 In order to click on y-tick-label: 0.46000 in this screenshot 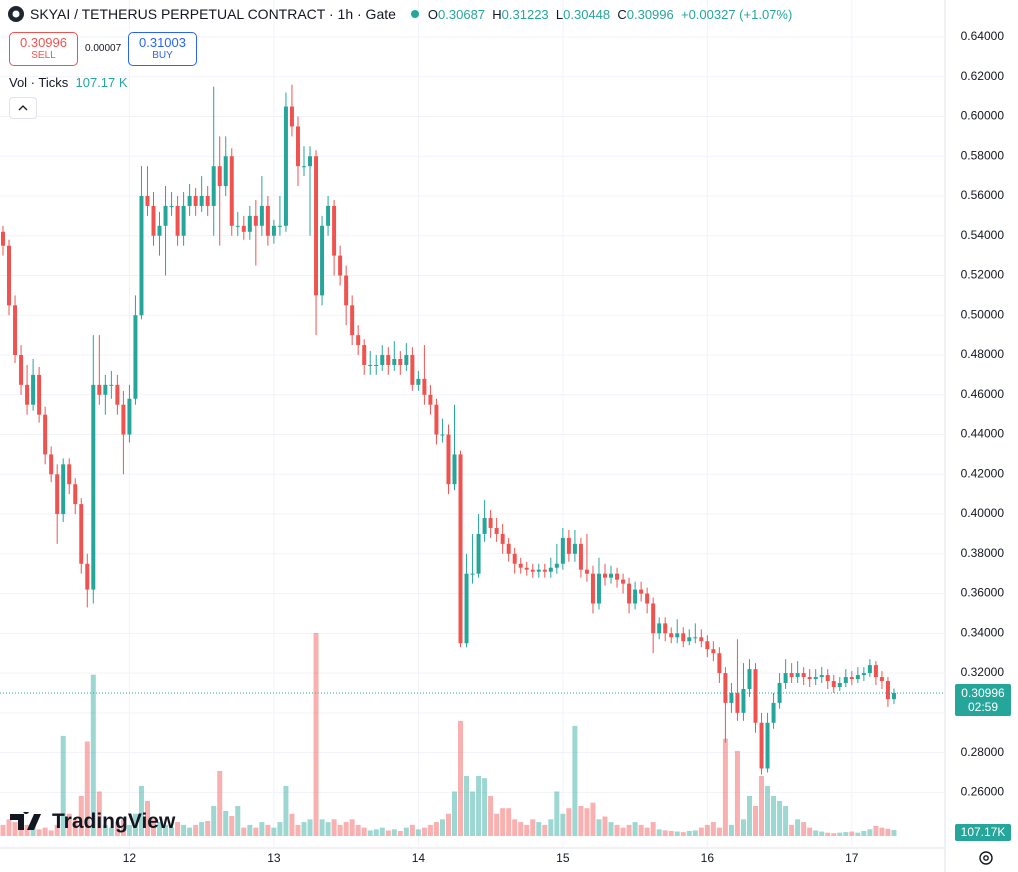, I will do `click(983, 394)`.